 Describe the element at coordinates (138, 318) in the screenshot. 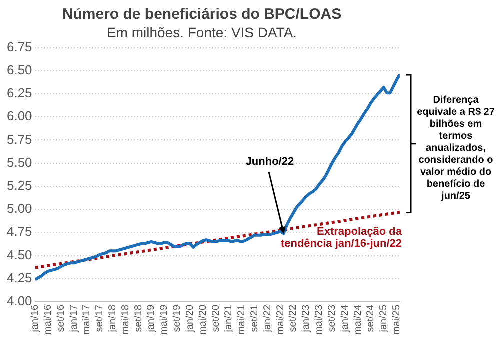

I see `x-tick-label: set/18` at that location.